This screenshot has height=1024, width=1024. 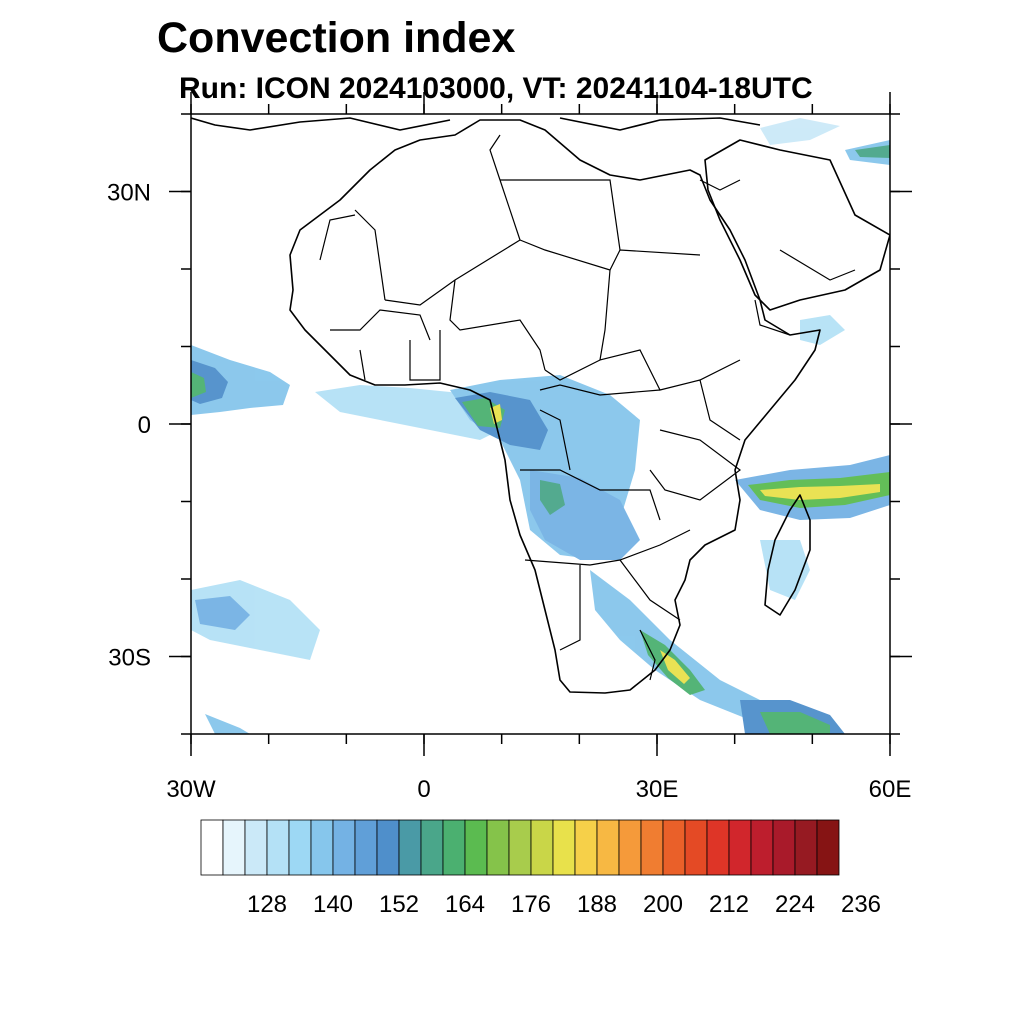 I want to click on colorbar-labels: 128 140 152 164 176 188 200 212 224 236, so click(x=564, y=904).